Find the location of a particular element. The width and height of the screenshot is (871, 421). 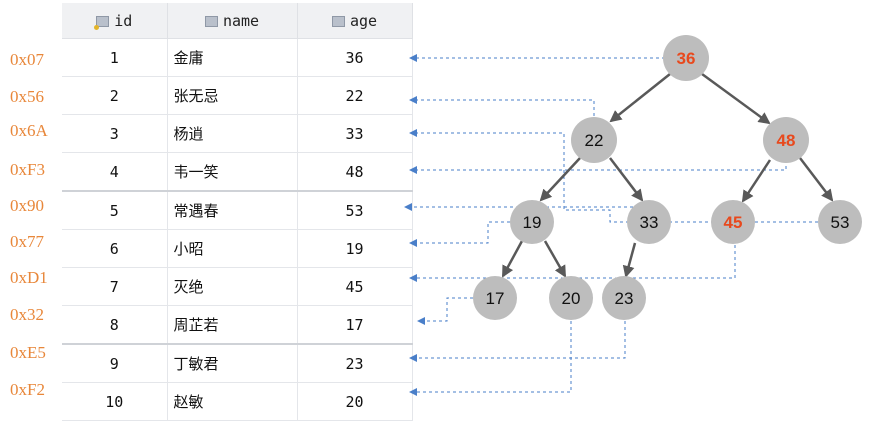

cell-id: 3 is located at coordinates (115, 133).